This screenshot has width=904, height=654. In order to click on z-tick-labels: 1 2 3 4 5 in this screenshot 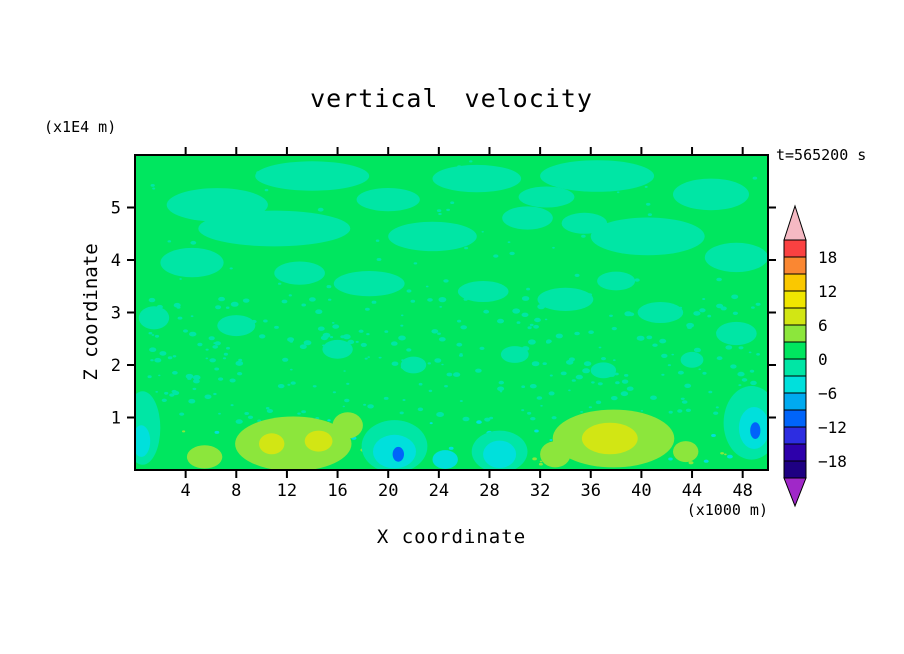, I will do `click(116, 314)`.